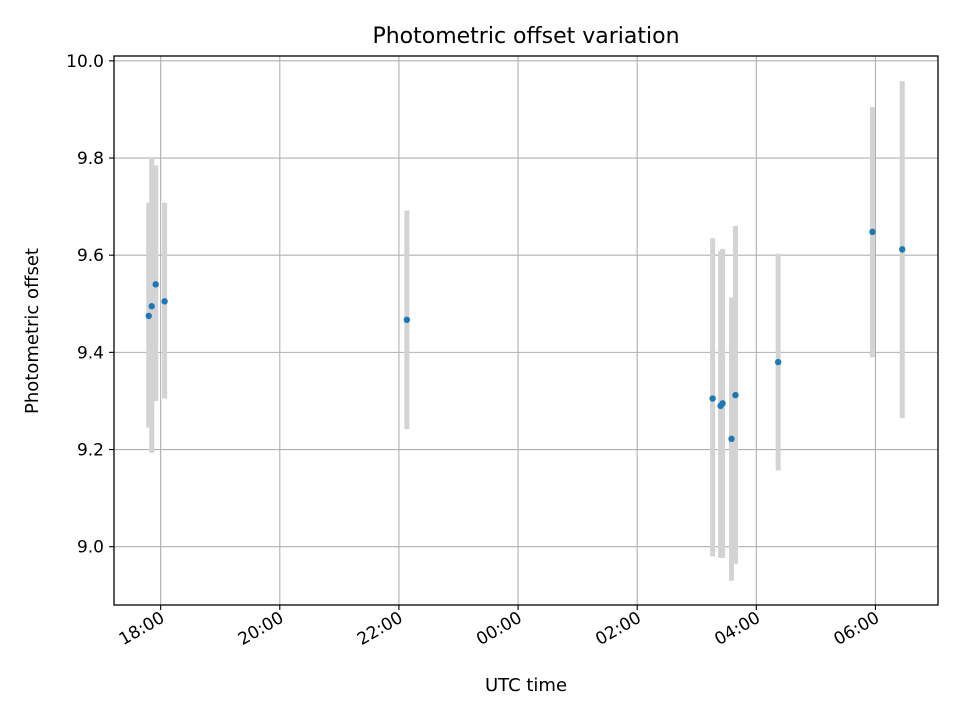 Image resolution: width=960 pixels, height=720 pixels. What do you see at coordinates (32, 331) in the screenshot?
I see `y-axis-label: Photometric offset` at bounding box center [32, 331].